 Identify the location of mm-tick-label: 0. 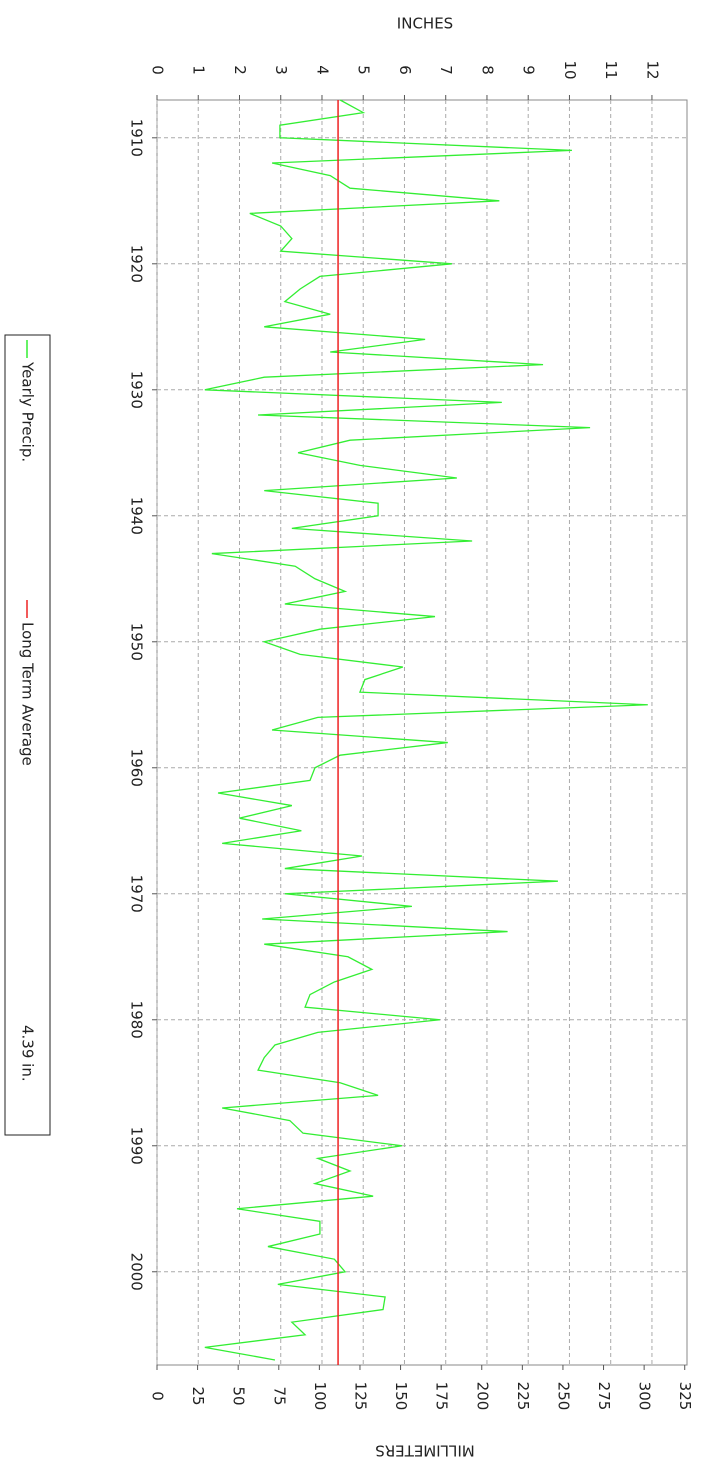
(158, 1396).